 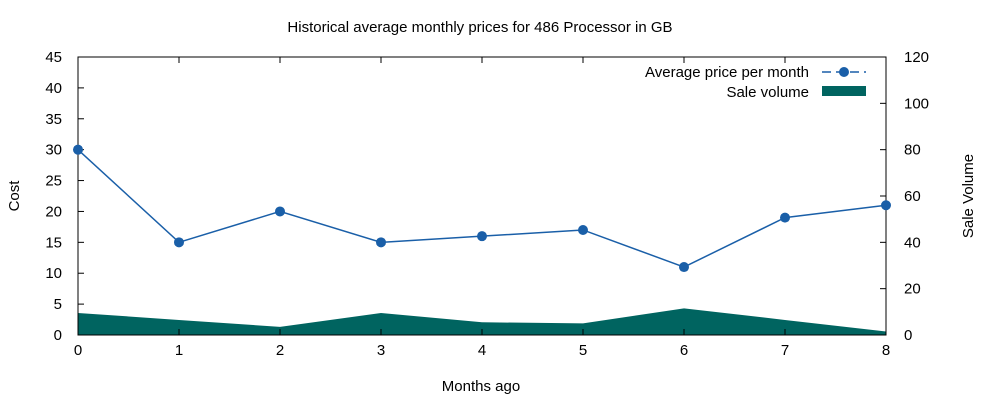 I want to click on y-axis-title: Cost, so click(x=14, y=196).